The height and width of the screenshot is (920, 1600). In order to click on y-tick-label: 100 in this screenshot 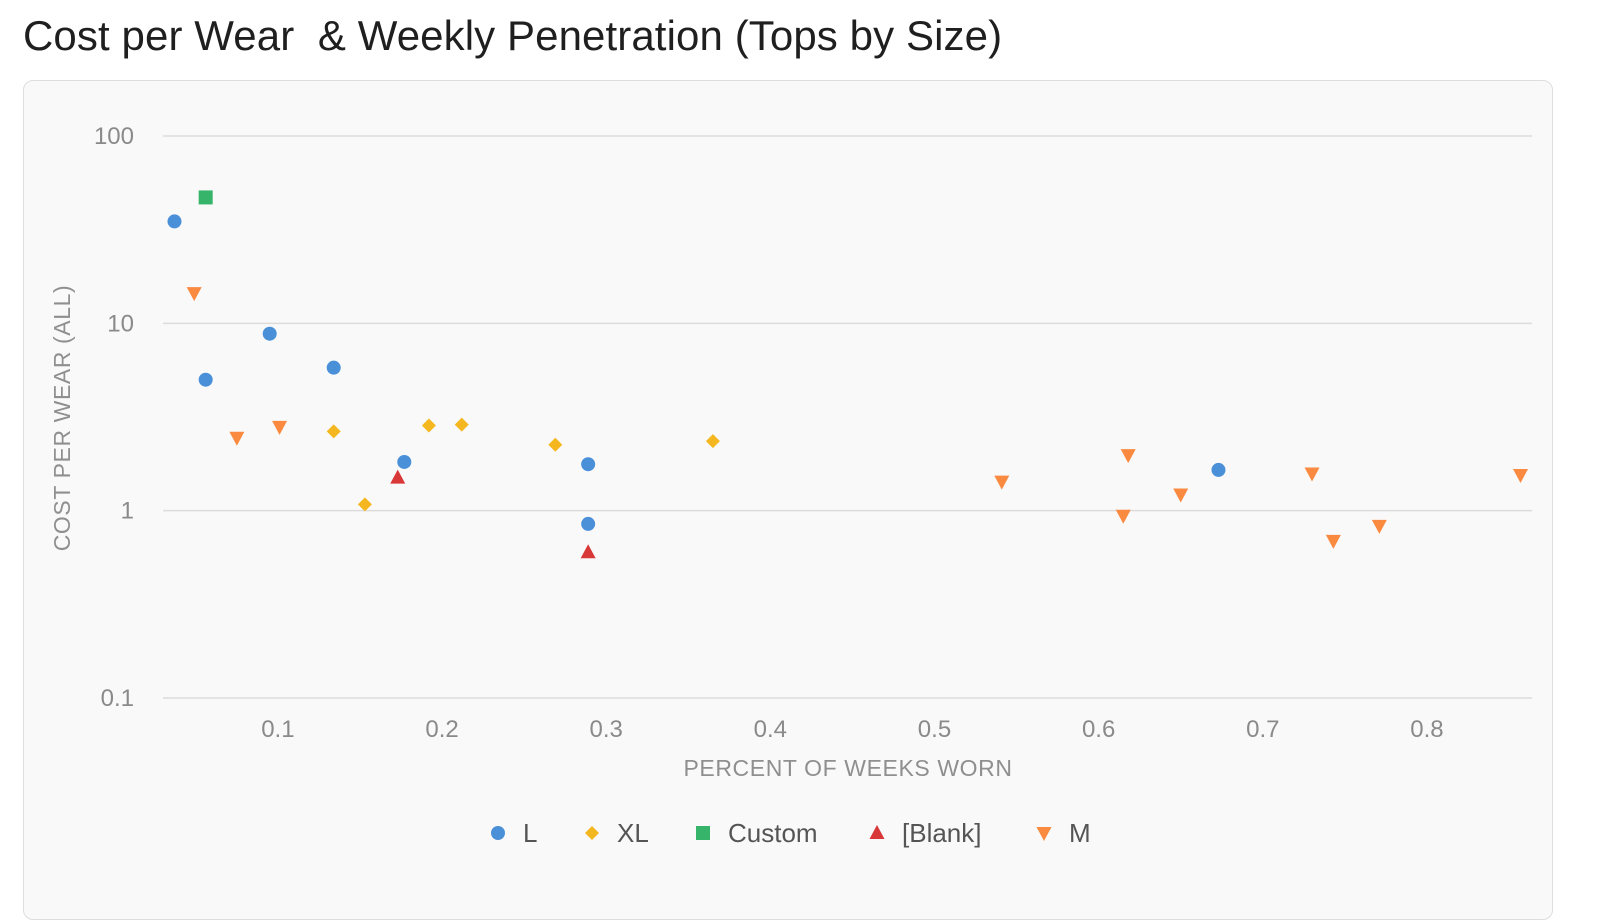, I will do `click(114, 136)`.